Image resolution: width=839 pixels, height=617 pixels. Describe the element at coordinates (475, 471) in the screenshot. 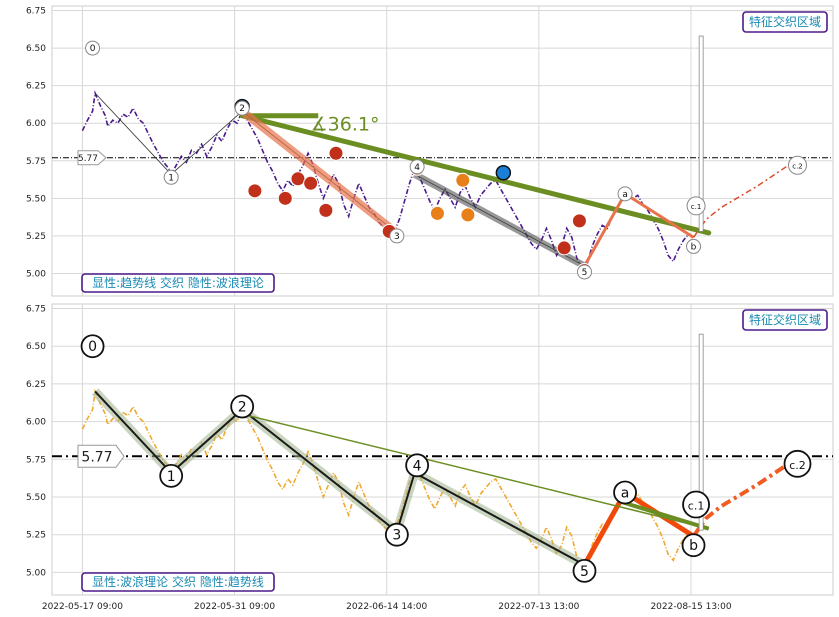

I see `secondary-trendline` at that location.